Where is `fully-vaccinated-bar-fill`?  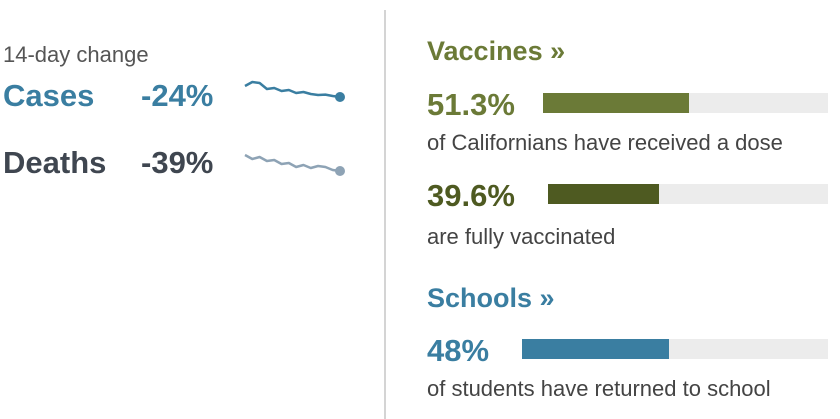 fully-vaccinated-bar-fill is located at coordinates (603, 194).